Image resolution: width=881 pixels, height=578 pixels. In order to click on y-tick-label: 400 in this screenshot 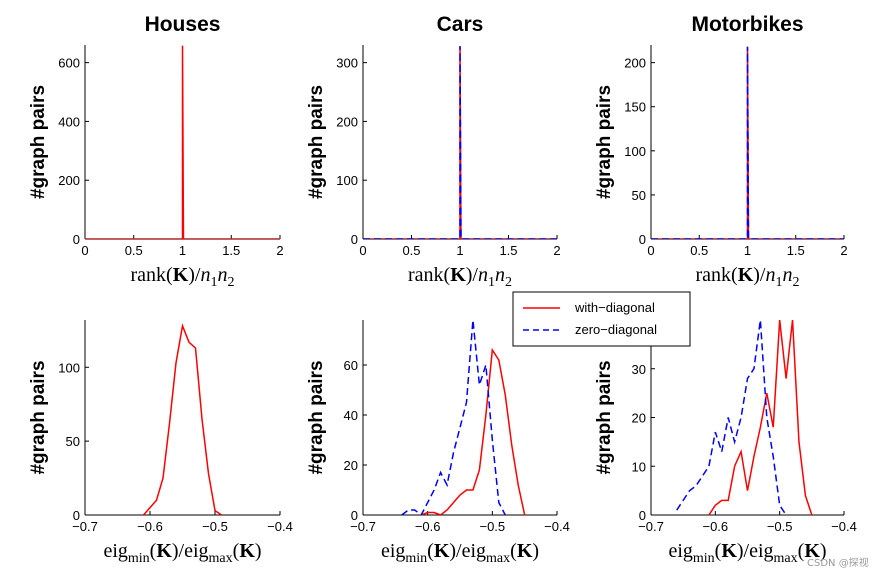, I will do `click(69, 121)`.